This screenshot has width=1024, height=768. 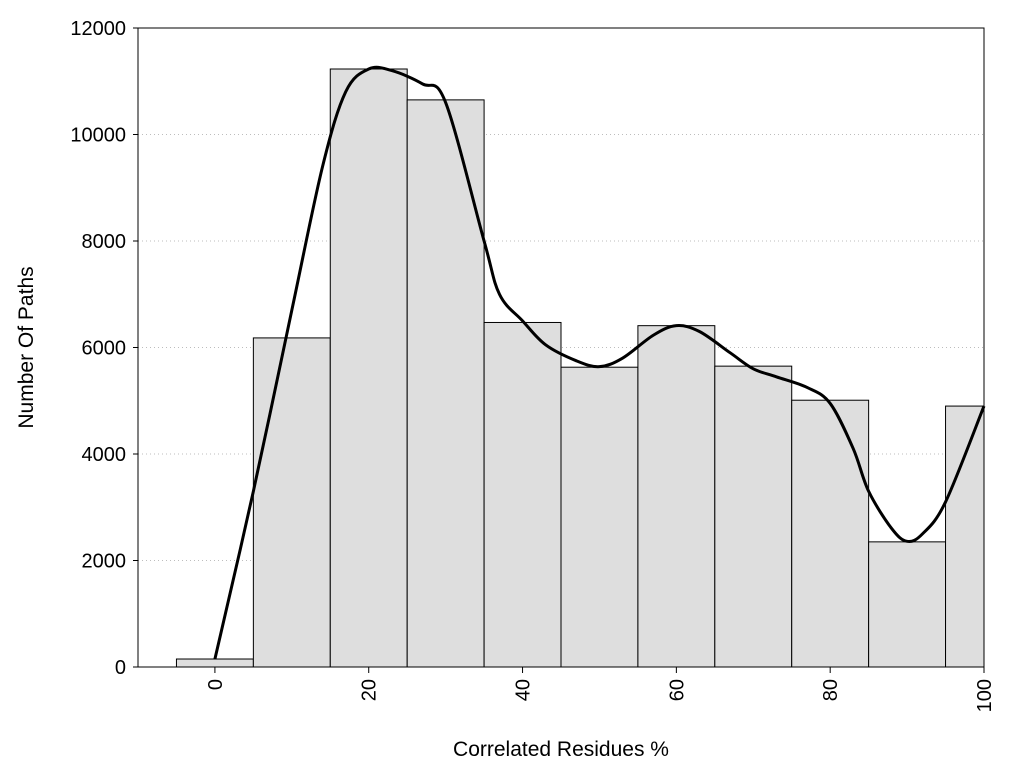 I want to click on y-tick-label: 2000, so click(x=104, y=562).